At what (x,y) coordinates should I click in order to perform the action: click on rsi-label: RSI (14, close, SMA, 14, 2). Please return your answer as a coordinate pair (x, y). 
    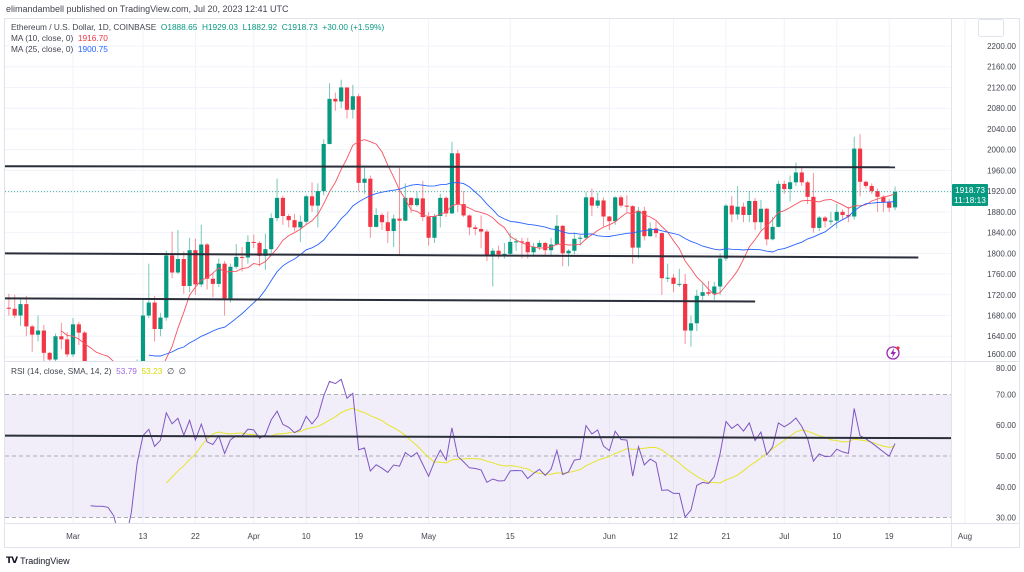
    Looking at the image, I should click on (61, 371).